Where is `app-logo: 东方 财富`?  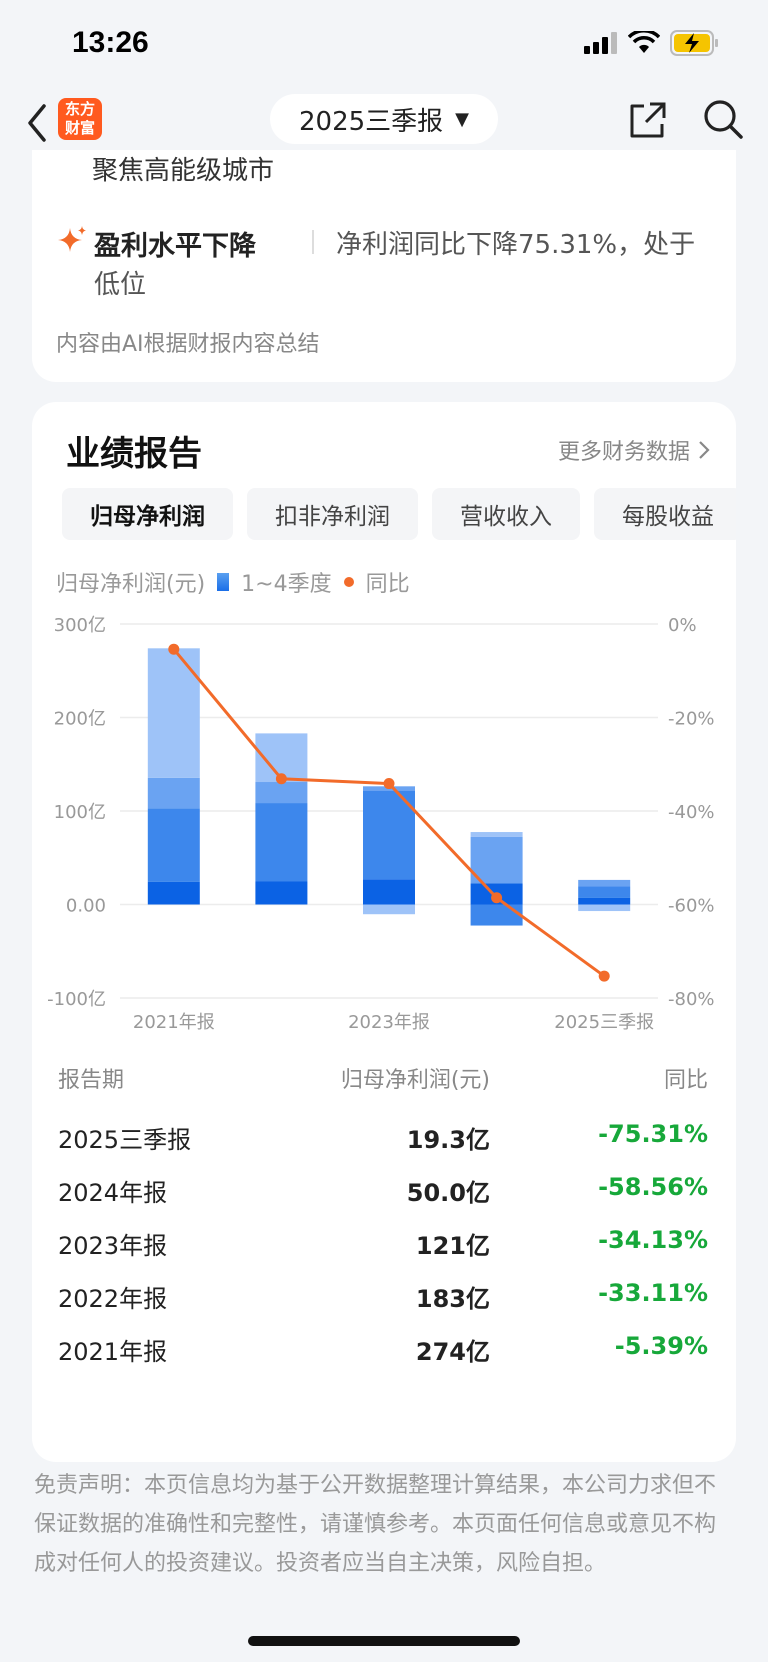
app-logo: 东方 财富 is located at coordinates (80, 119).